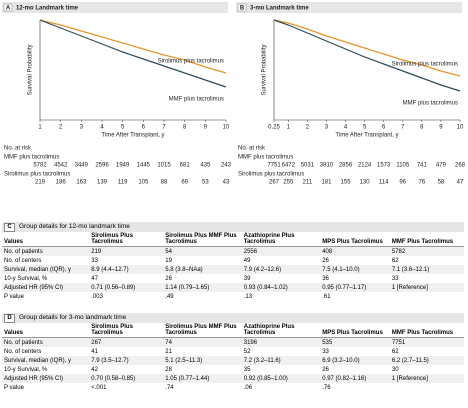  What do you see at coordinates (233, 227) in the screenshot?
I see `table-title-bar: C Group details for 12-mo landmark time` at bounding box center [233, 227].